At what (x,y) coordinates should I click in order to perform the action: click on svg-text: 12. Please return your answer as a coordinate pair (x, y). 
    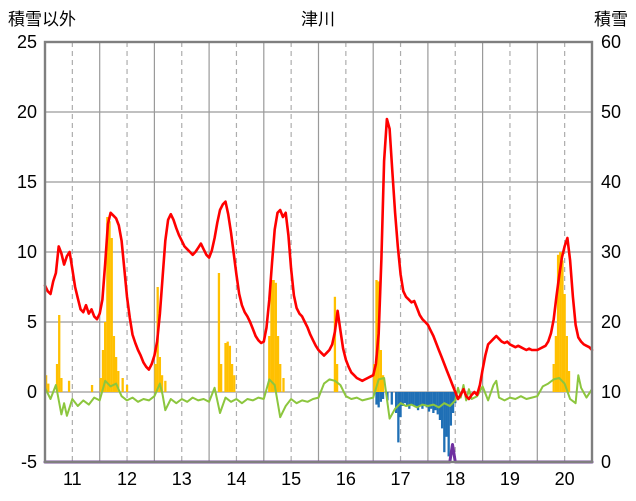
    Looking at the image, I should click on (127, 479).